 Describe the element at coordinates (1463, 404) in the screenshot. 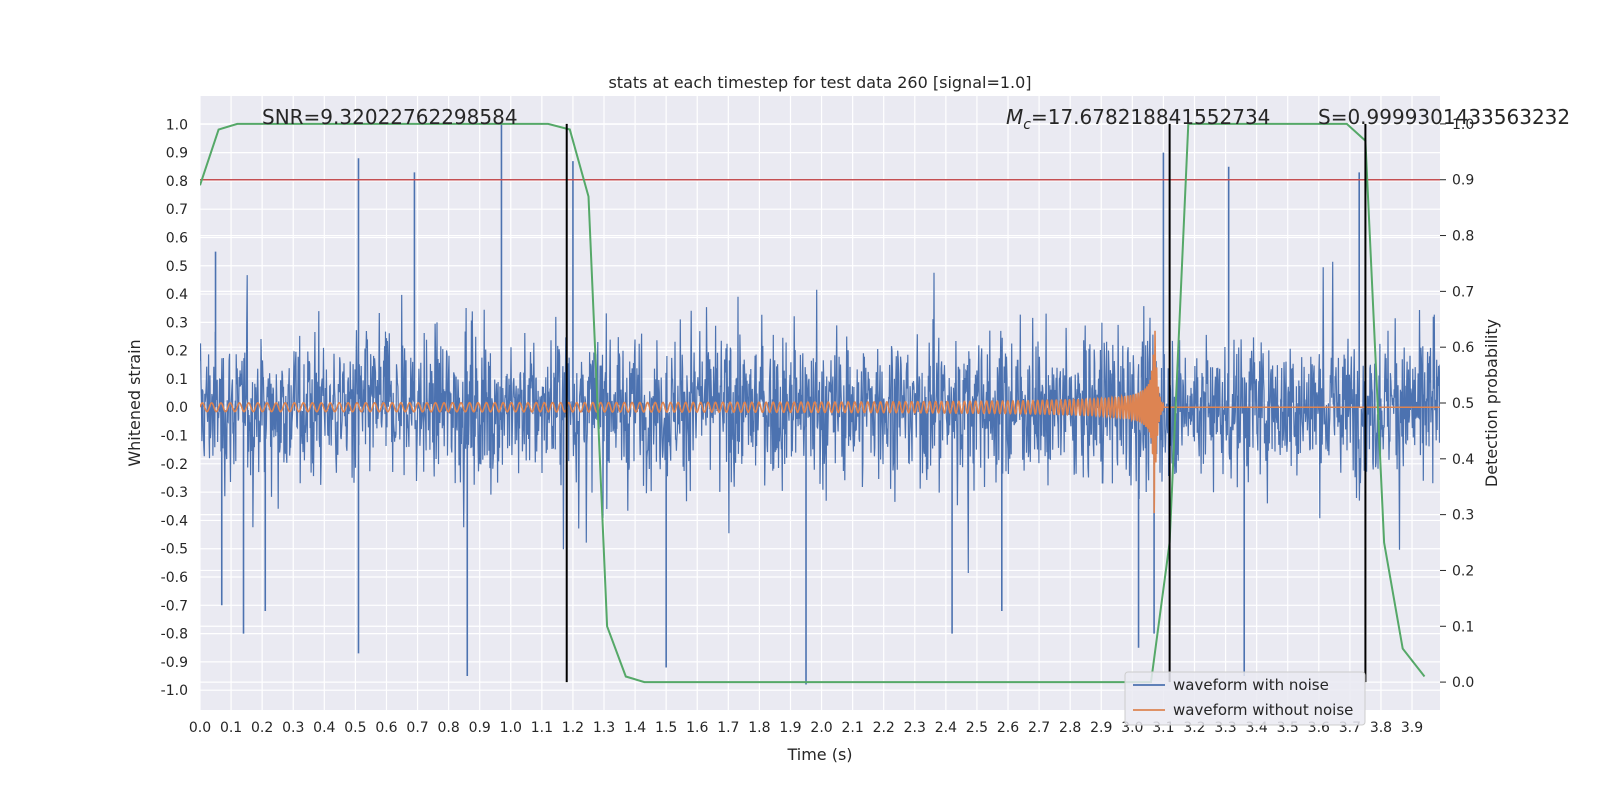

I see `y2-tick-label: 0.5` at that location.